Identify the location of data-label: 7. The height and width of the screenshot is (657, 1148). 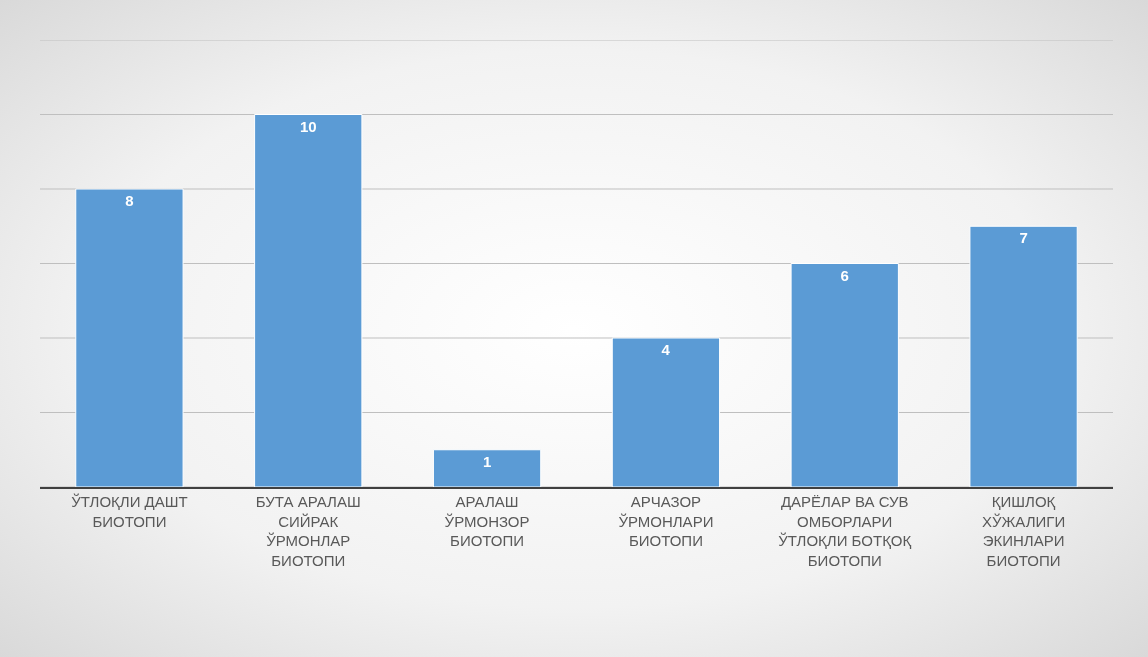
(1023, 238).